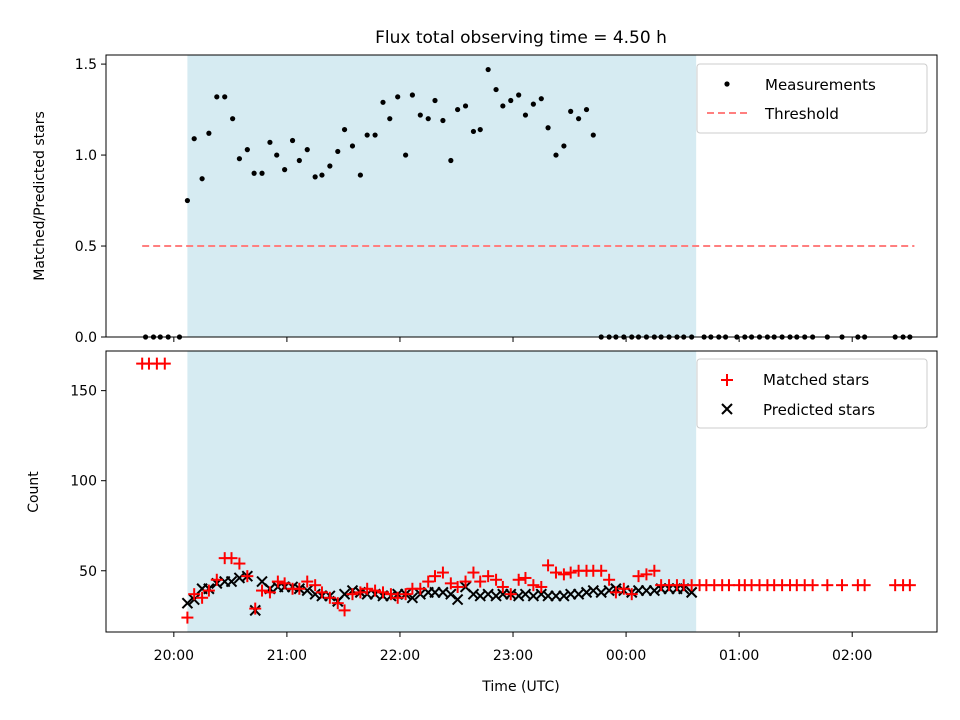 The height and width of the screenshot is (720, 960). Describe the element at coordinates (852, 656) in the screenshot. I see `x-tick-label: 02:00` at that location.